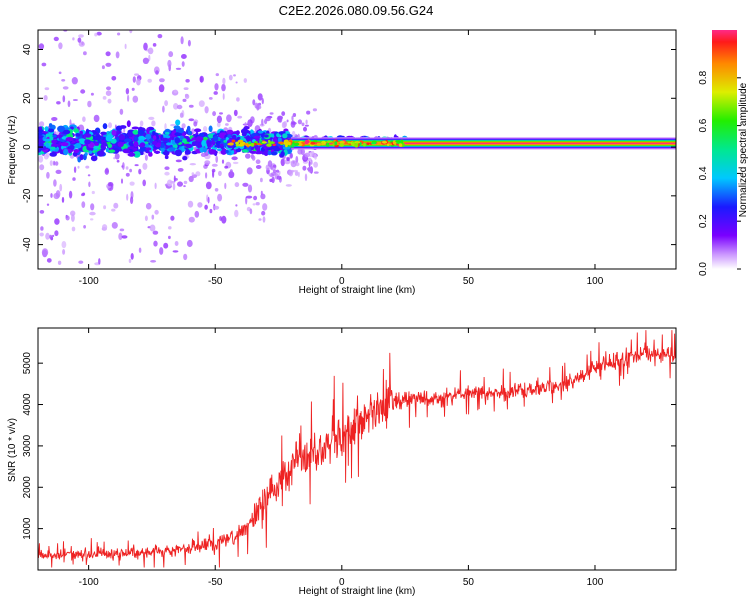 The height and width of the screenshot is (600, 750). What do you see at coordinates (27, 147) in the screenshot?
I see `y-tick-label: 0` at bounding box center [27, 147].